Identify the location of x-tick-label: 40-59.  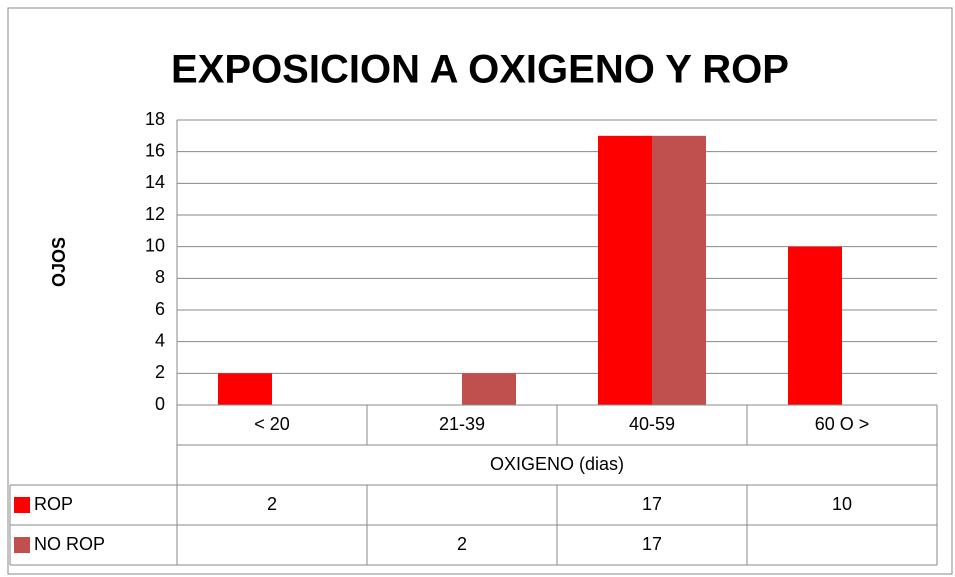
(652, 424).